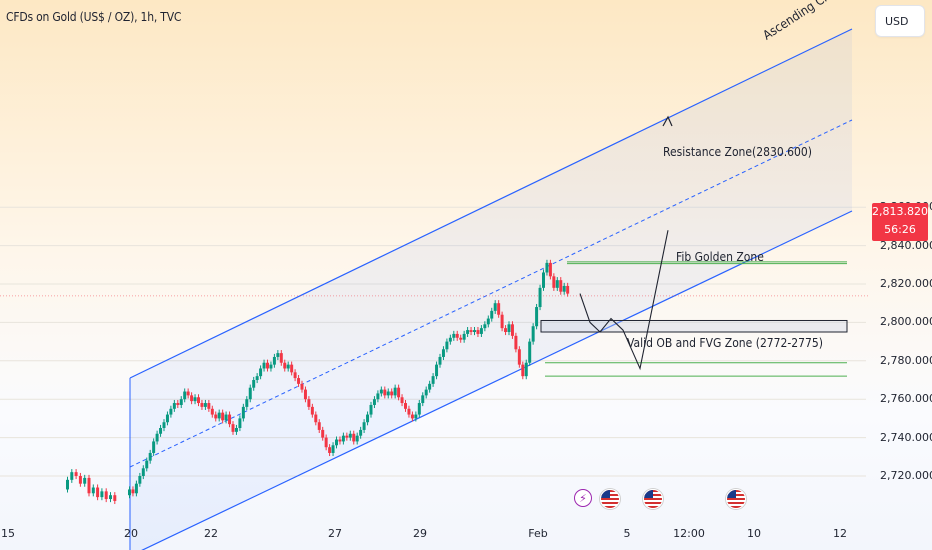 This screenshot has width=932, height=550. What do you see at coordinates (694, 326) in the screenshot?
I see `fib-golden-zone-box` at bounding box center [694, 326].